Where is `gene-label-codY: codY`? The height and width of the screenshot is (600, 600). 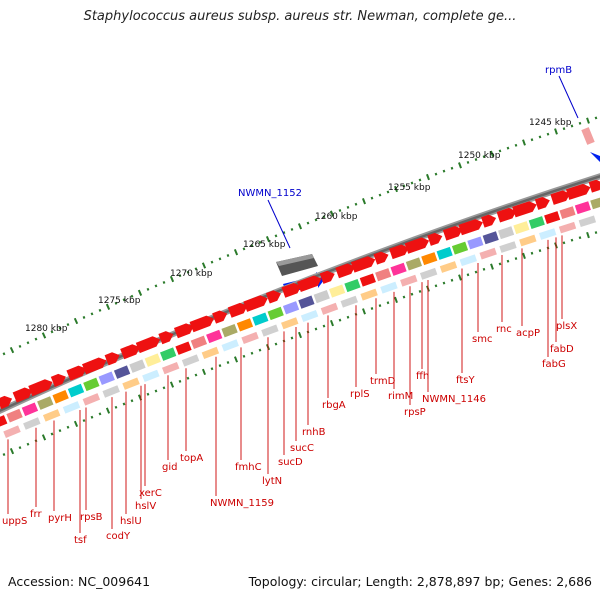 gene-label-codY: codY is located at coordinates (118, 536).